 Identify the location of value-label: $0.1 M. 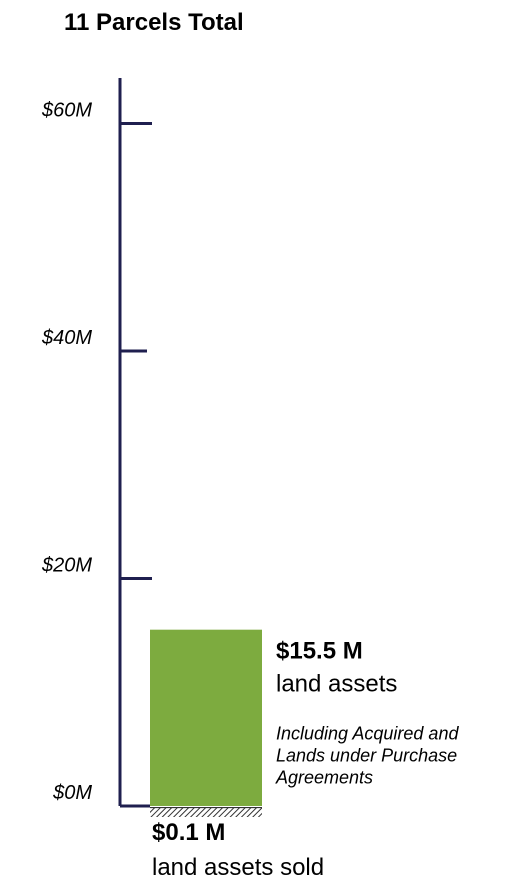
(188, 832).